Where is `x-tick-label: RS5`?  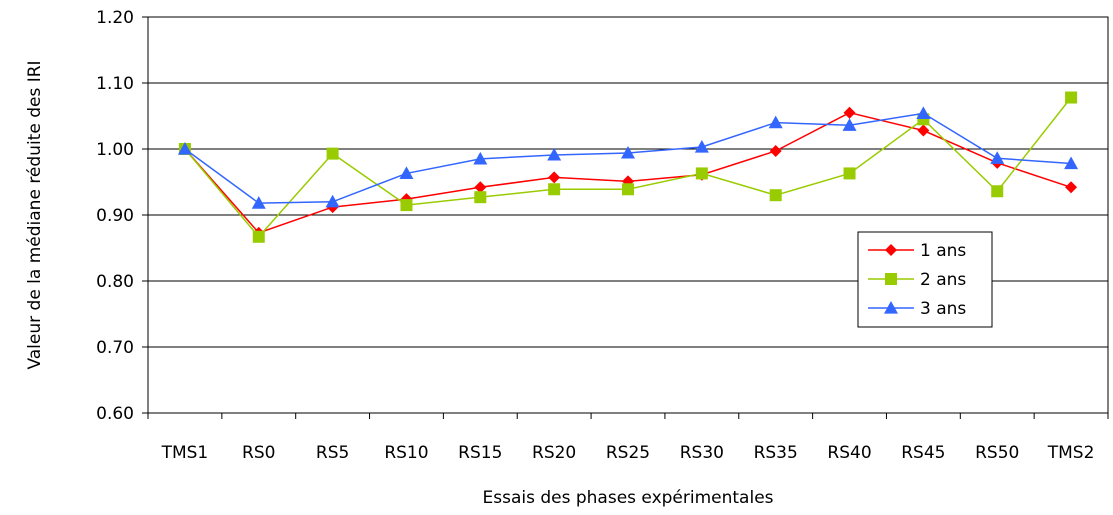 x-tick-label: RS5 is located at coordinates (332, 453).